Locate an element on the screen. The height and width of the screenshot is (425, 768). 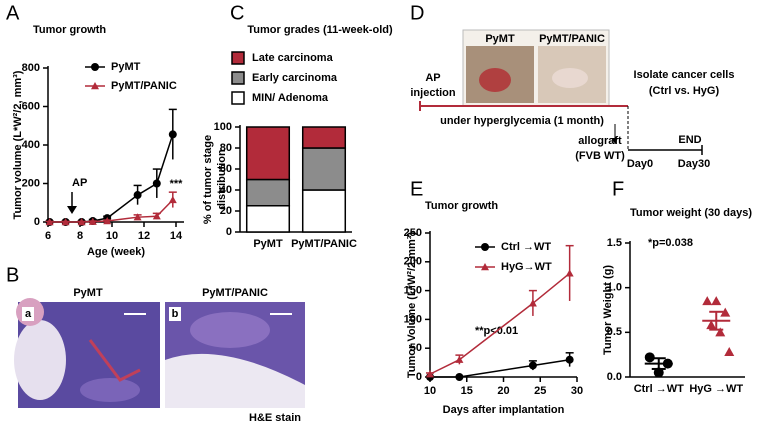
legend-label: PyMT is located at coordinates (126, 67).